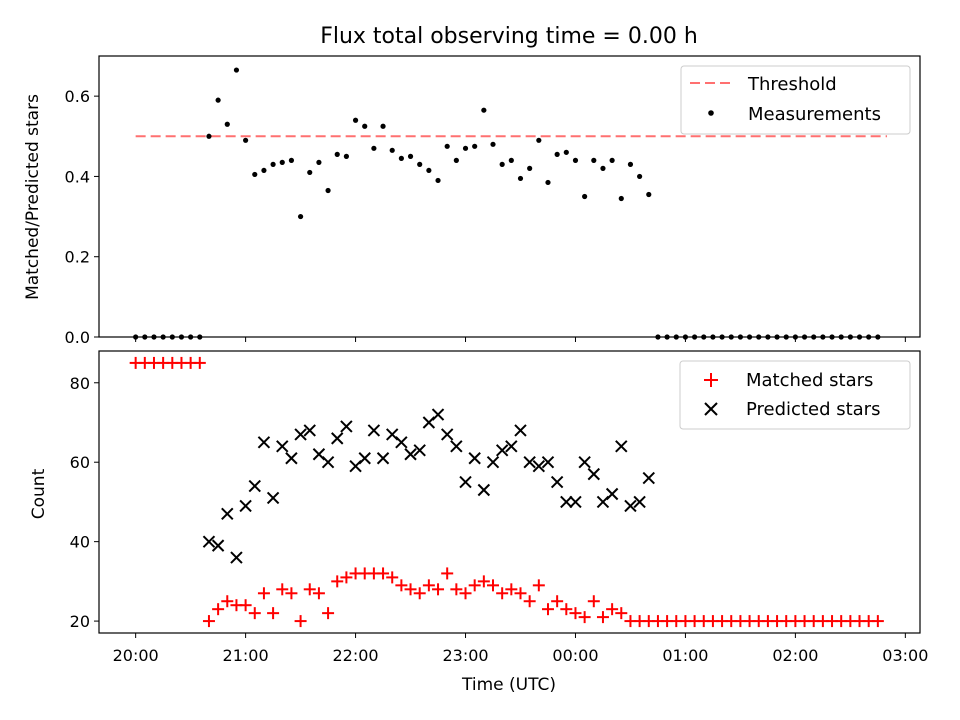 The width and height of the screenshot is (960, 720). I want to click on bottom-y-ticks: 20 40 60 80, so click(84, 502).